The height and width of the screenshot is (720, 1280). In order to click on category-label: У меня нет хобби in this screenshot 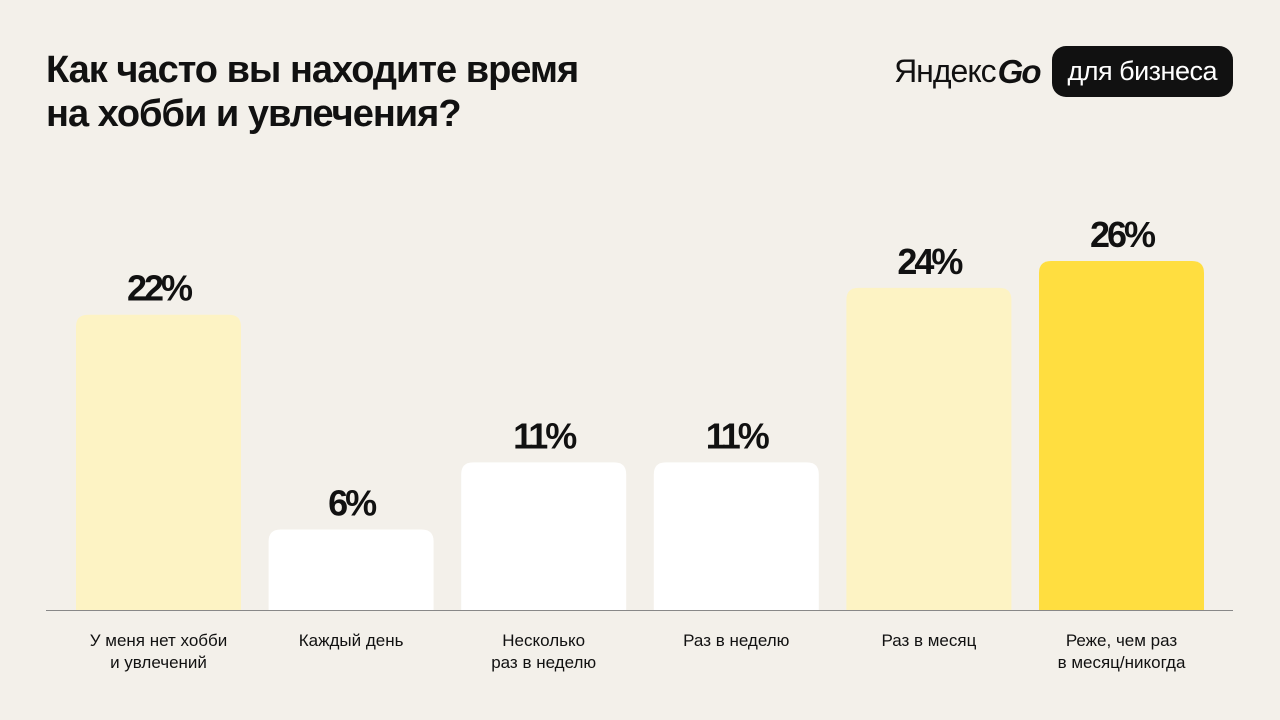, I will do `click(159, 640)`.